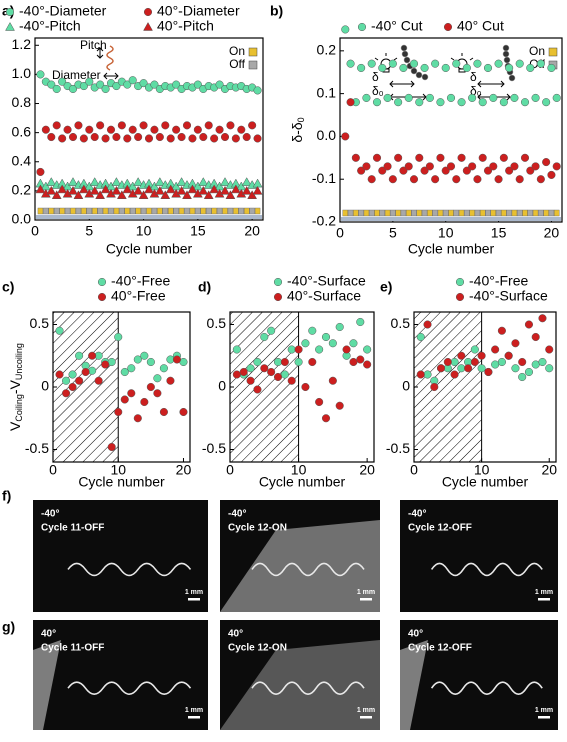 The height and width of the screenshot is (742, 567). Describe the element at coordinates (386, 287) in the screenshot. I see `panel-label: e)` at that location.